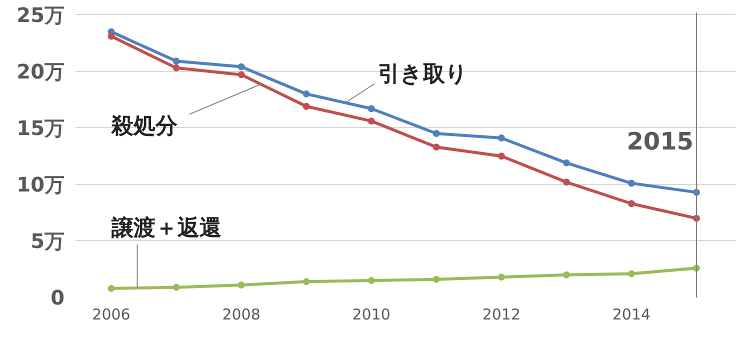 The image size is (743, 337). What do you see at coordinates (47, 240) in the screenshot?
I see `y-tick-label: 5万` at bounding box center [47, 240].